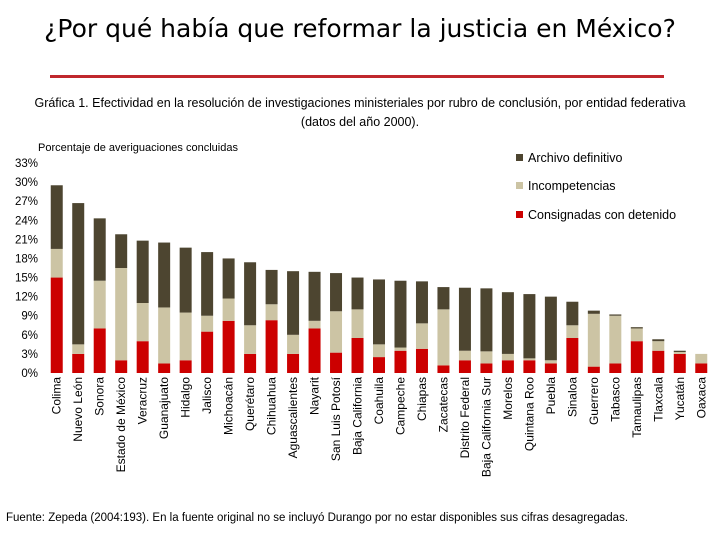 The width and height of the screenshot is (720, 540). I want to click on y-tick-label: 30%, so click(26, 183).